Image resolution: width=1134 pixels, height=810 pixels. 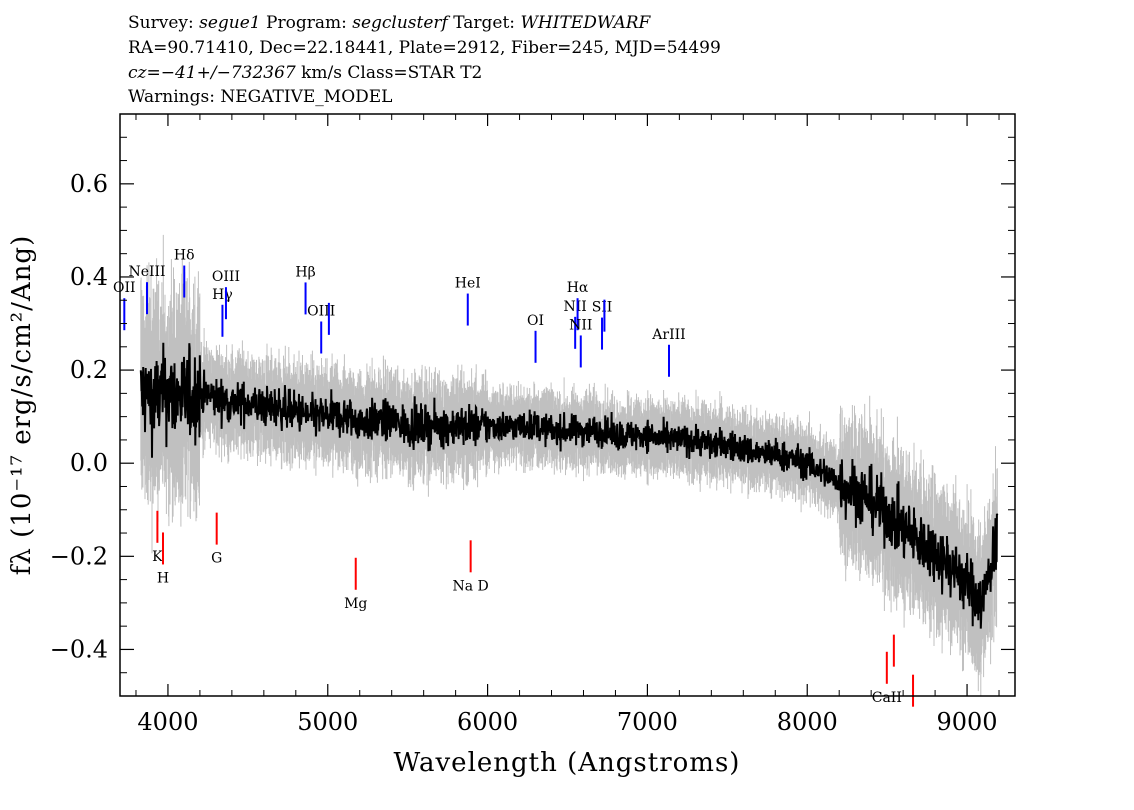 What do you see at coordinates (327, 722) in the screenshot?
I see `x-tick-label: 5000` at bounding box center [327, 722].